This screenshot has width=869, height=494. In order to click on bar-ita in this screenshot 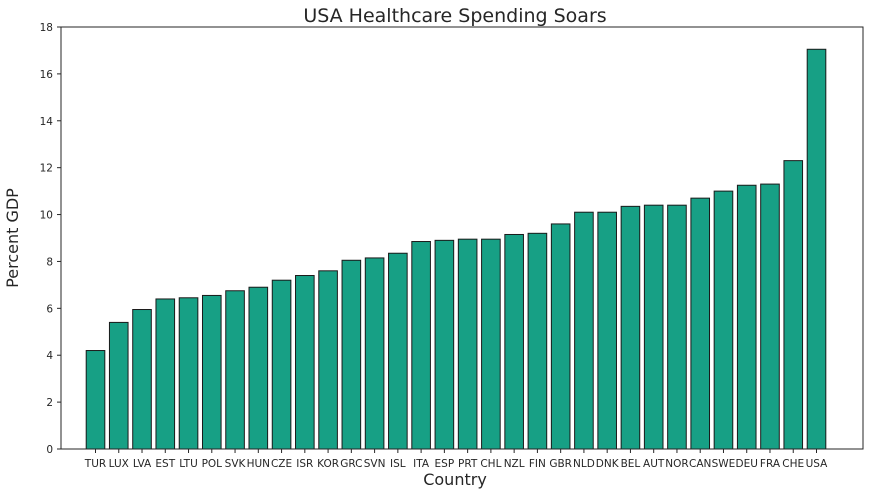, I will do `click(421, 345)`.